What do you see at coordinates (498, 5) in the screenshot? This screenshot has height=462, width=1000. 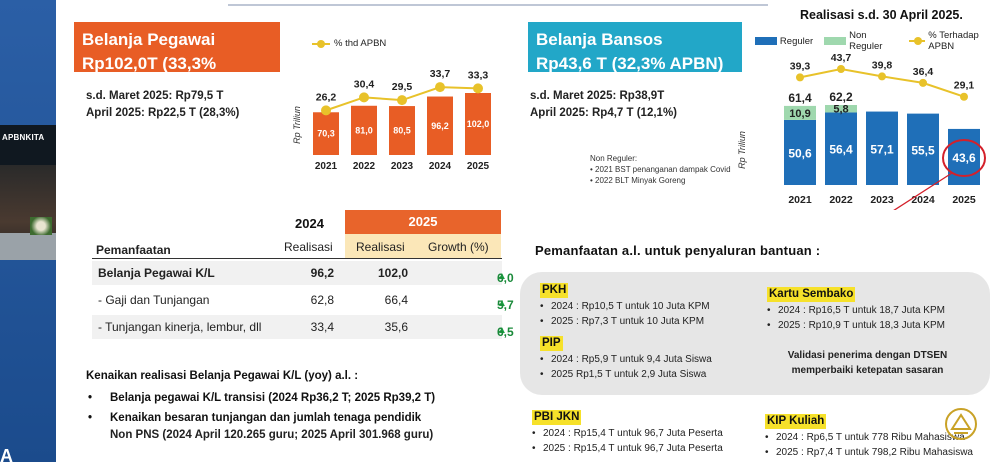 I see `top-divider` at bounding box center [498, 5].